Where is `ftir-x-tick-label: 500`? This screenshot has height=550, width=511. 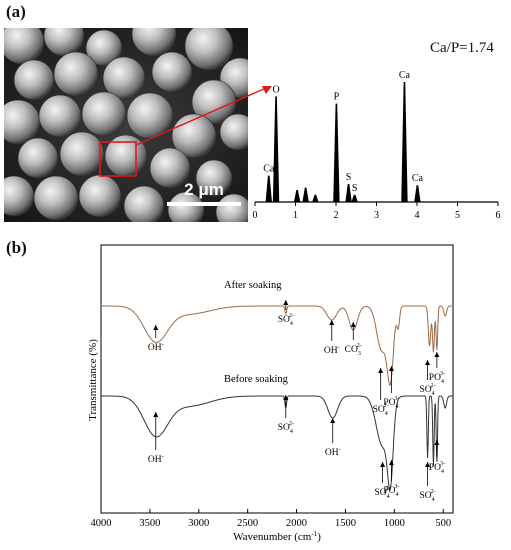 ftir-x-tick-label: 500 is located at coordinates (443, 523).